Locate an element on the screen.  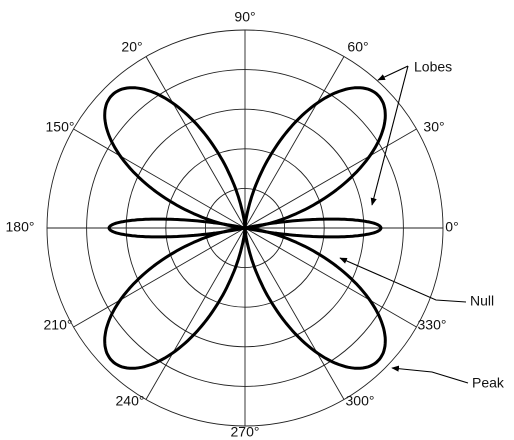
angle-label: 90° is located at coordinates (244, 17).